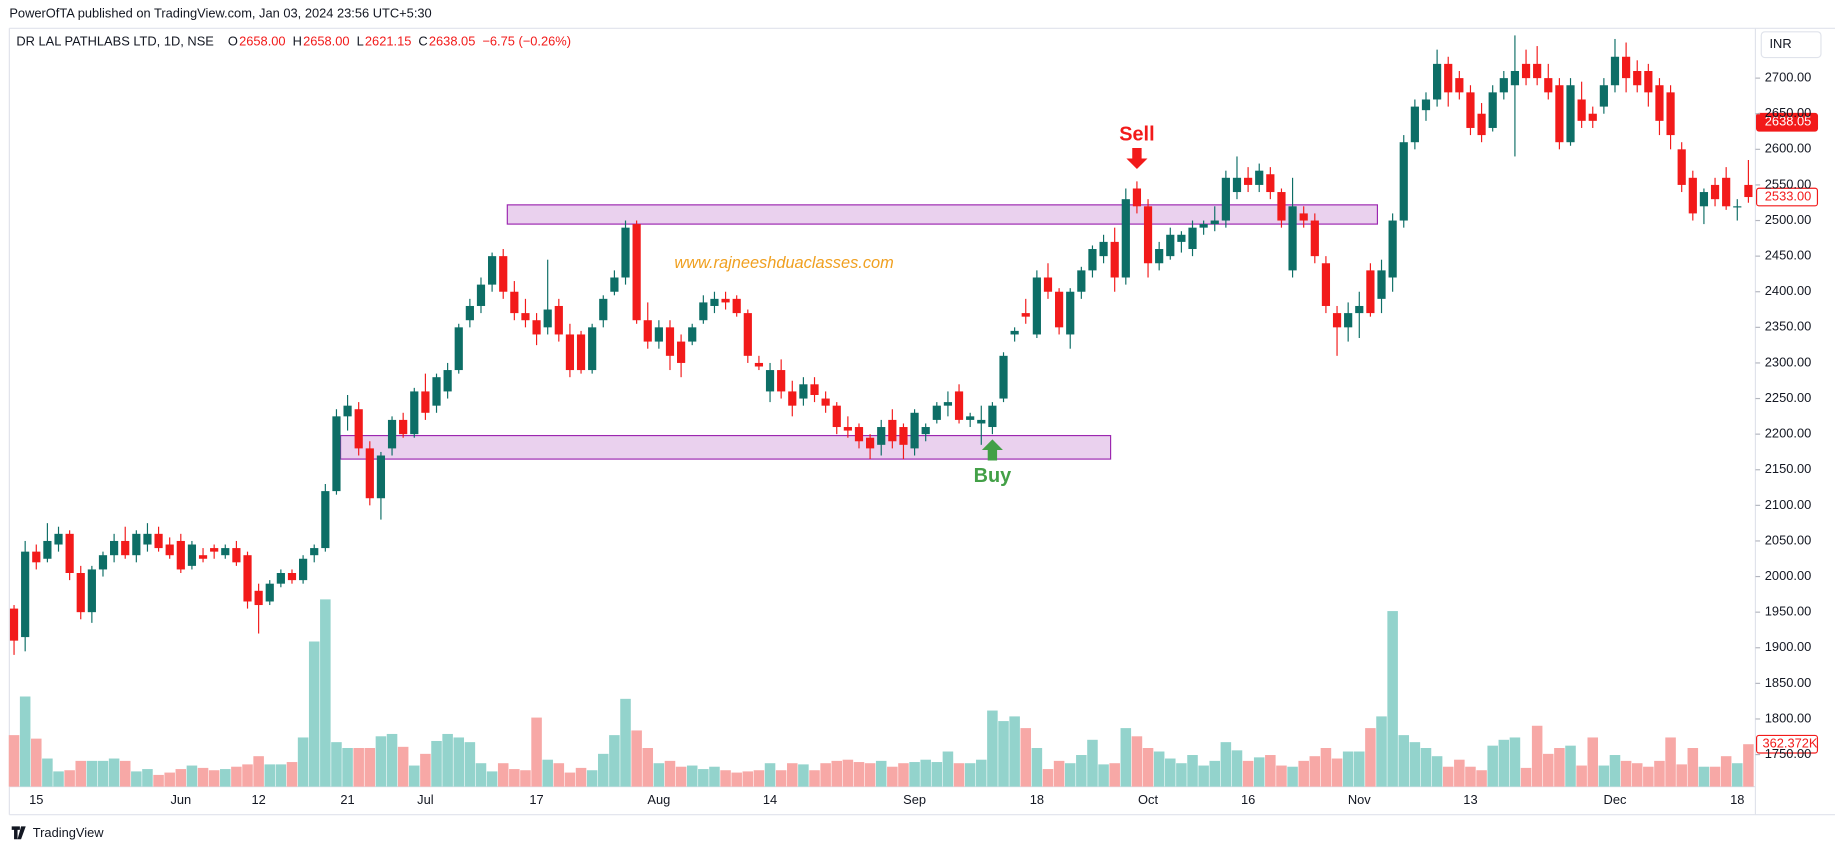 The image size is (1835, 850). I want to click on annotation-label: Sell, so click(1136, 134).